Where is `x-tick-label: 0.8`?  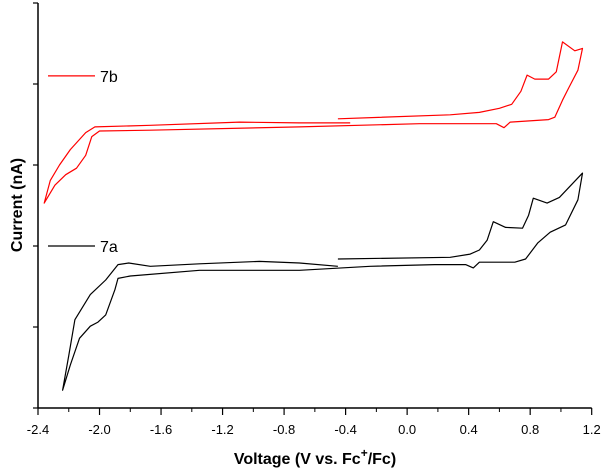
x-tick-label: 0.8 is located at coordinates (530, 429).